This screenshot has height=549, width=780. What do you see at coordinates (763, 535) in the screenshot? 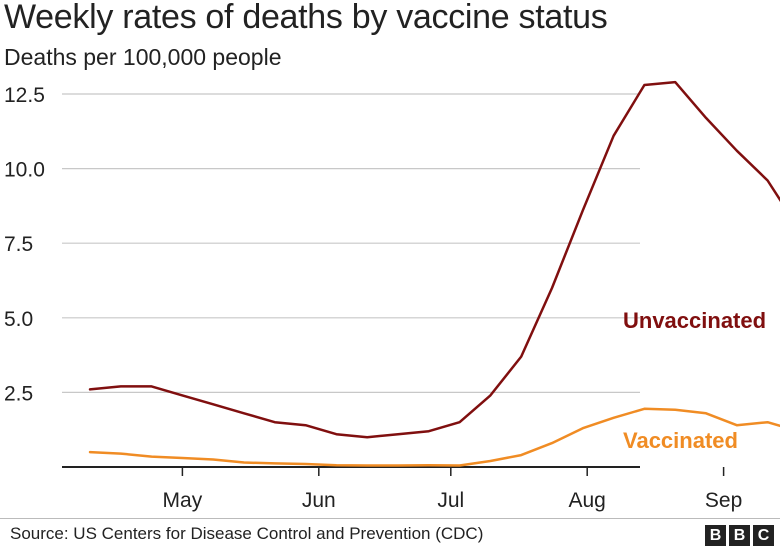
I see `bbc-logo-letter: C` at bounding box center [763, 535].